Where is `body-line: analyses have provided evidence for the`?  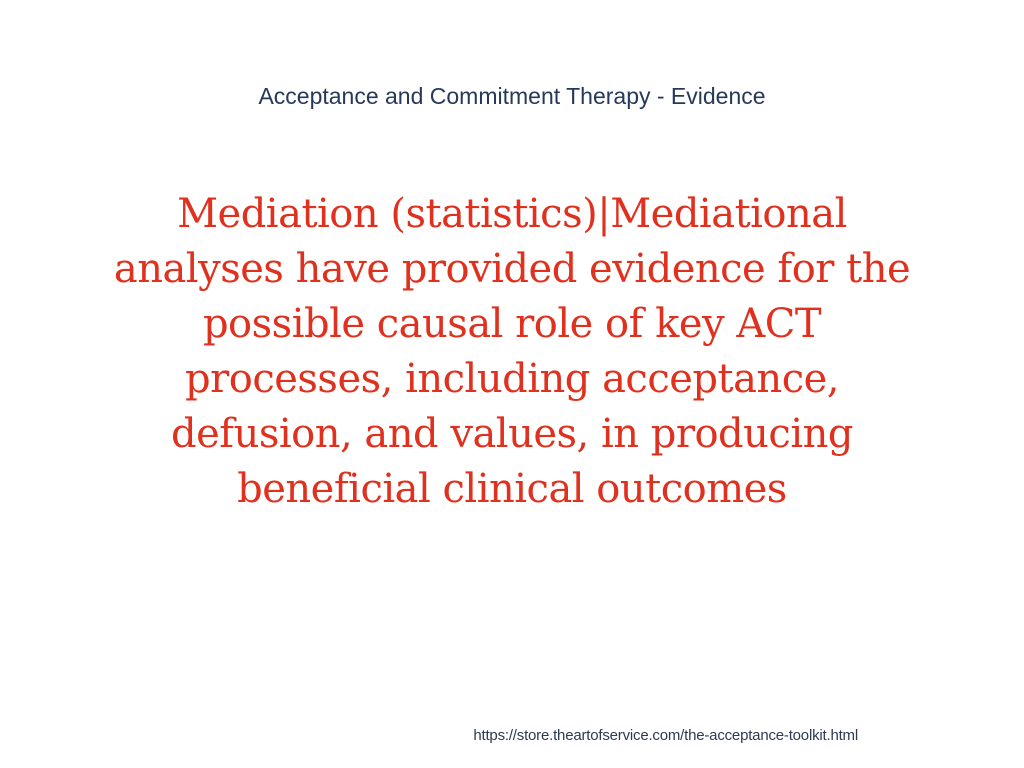
body-line: analyses have provided evidence for the is located at coordinates (512, 269).